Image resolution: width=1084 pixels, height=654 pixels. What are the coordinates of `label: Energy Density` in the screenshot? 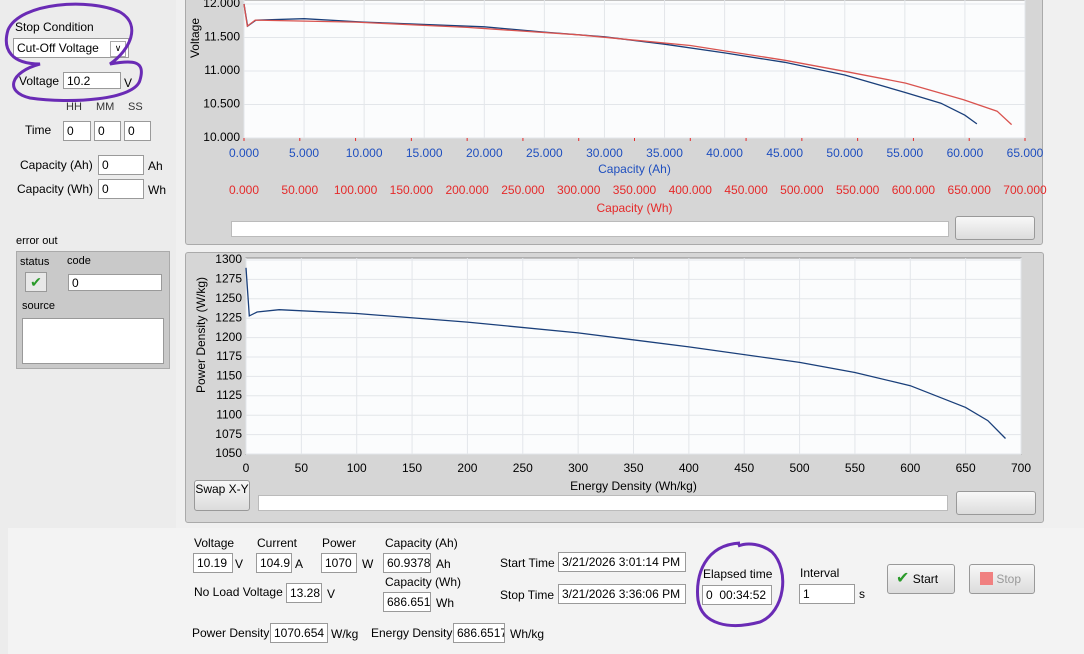 It's located at (412, 633).